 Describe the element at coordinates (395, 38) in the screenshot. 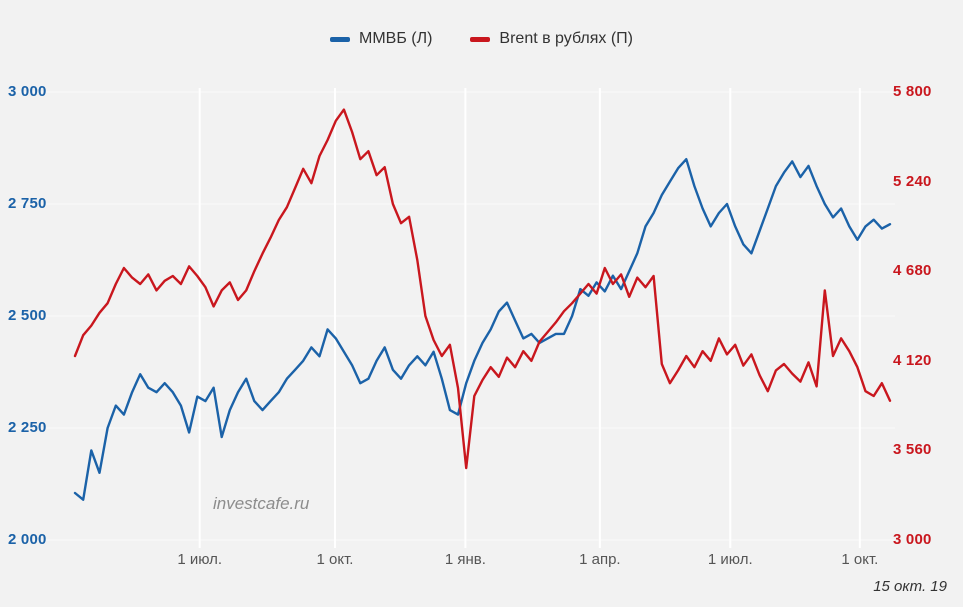

I see `legend-label-mmvb: ММВБ (Л)` at that location.